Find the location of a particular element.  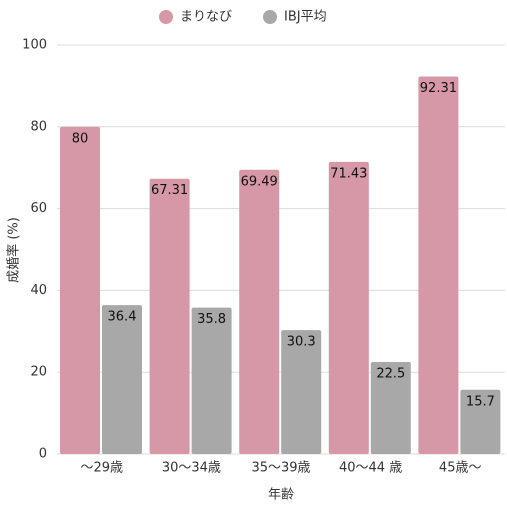

x-tick-label: 40〜44 歳 is located at coordinates (370, 468).